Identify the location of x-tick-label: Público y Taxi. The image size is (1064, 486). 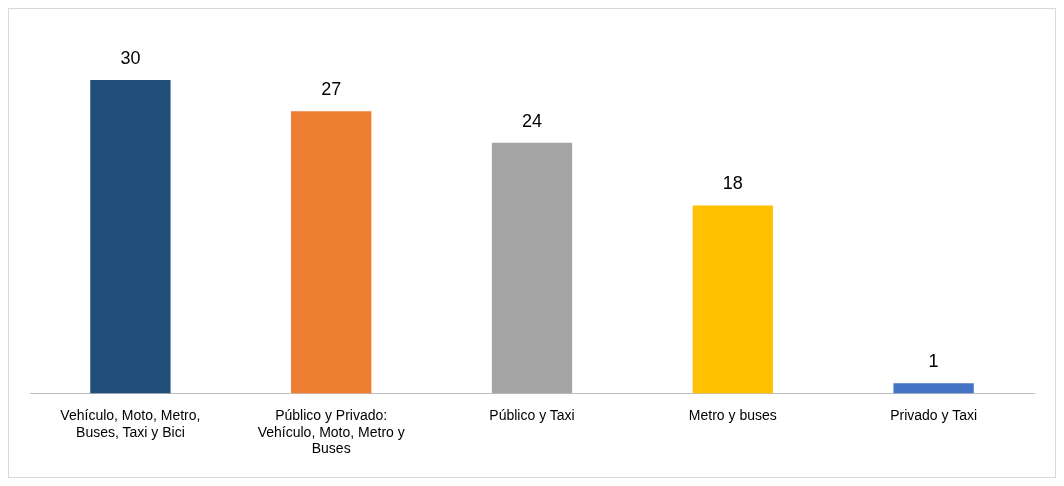
(532, 414).